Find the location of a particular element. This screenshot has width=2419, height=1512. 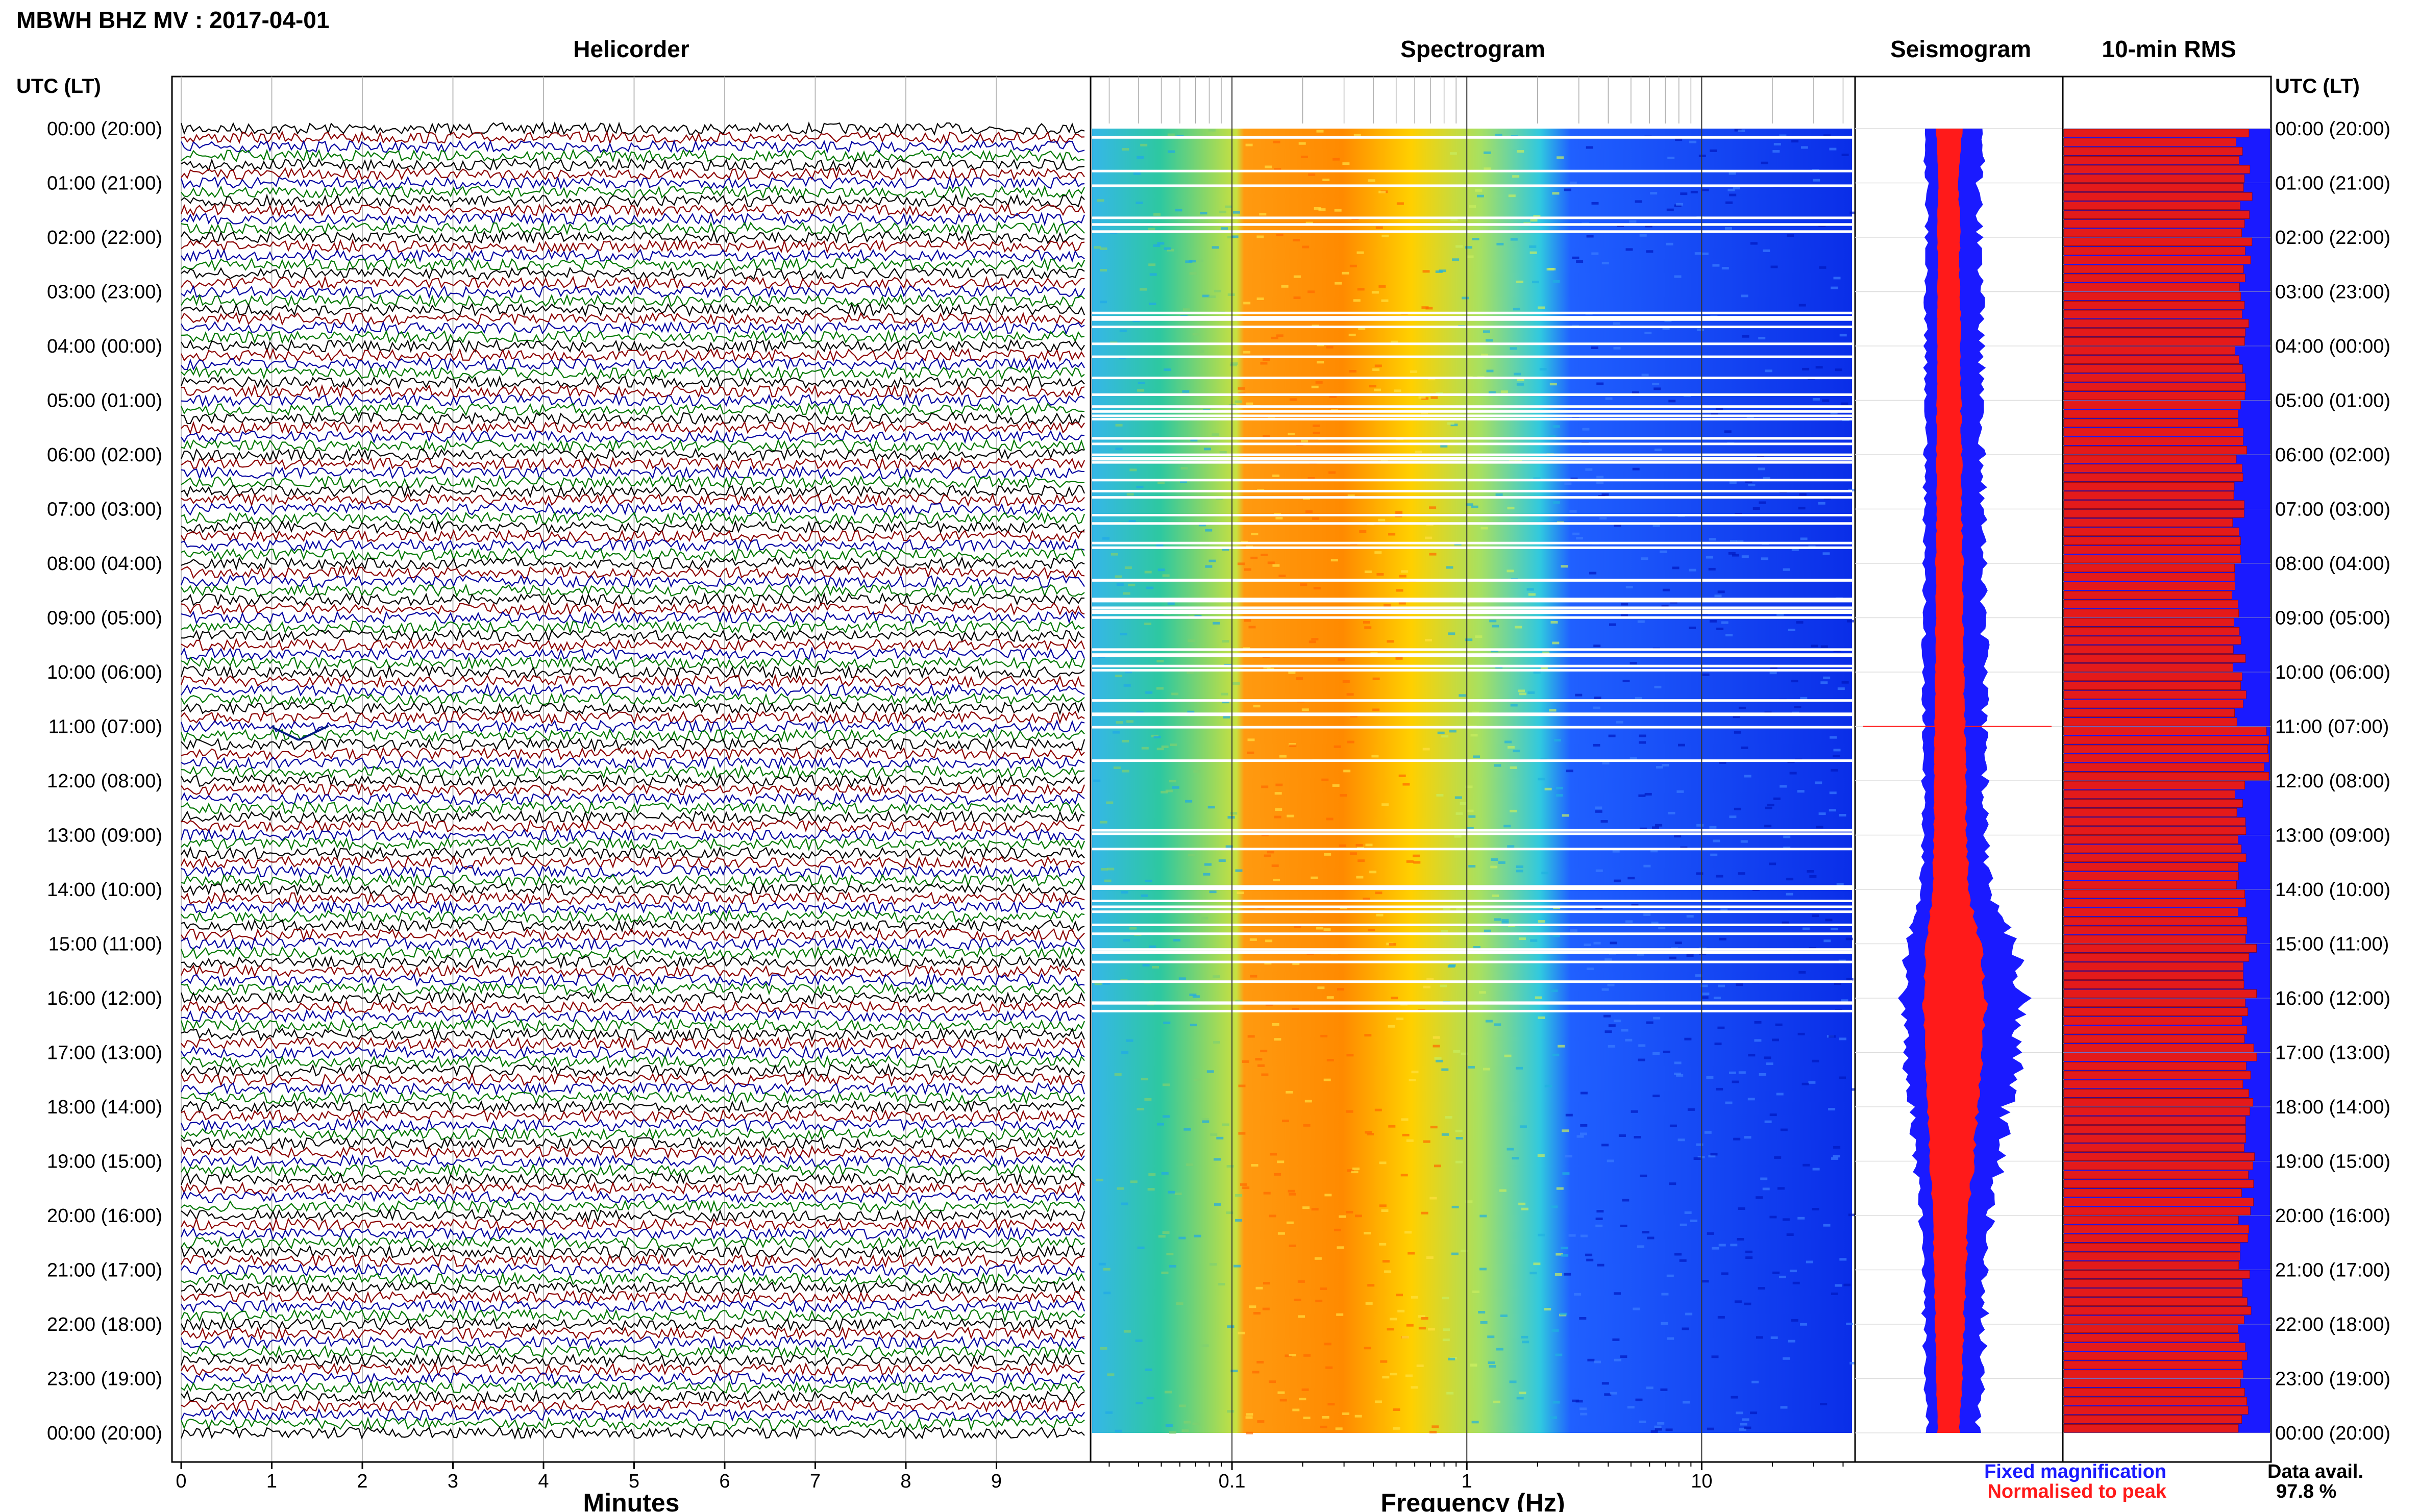

time-label: 06:00 (02:00) is located at coordinates (104, 455).